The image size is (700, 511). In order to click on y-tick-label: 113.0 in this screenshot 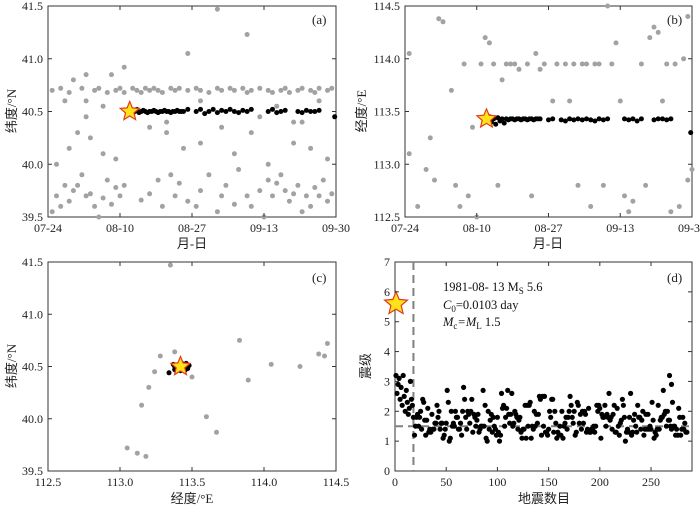, I will do `click(386, 164)`.